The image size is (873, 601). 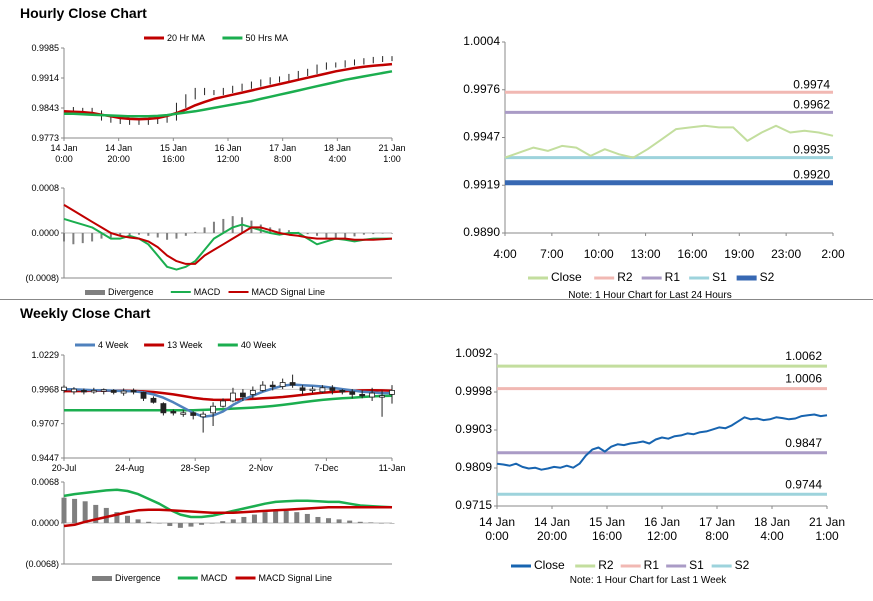 What do you see at coordinates (662, 536) in the screenshot?
I see `weekly-pivot-xtick-label: 12:00` at bounding box center [662, 536].